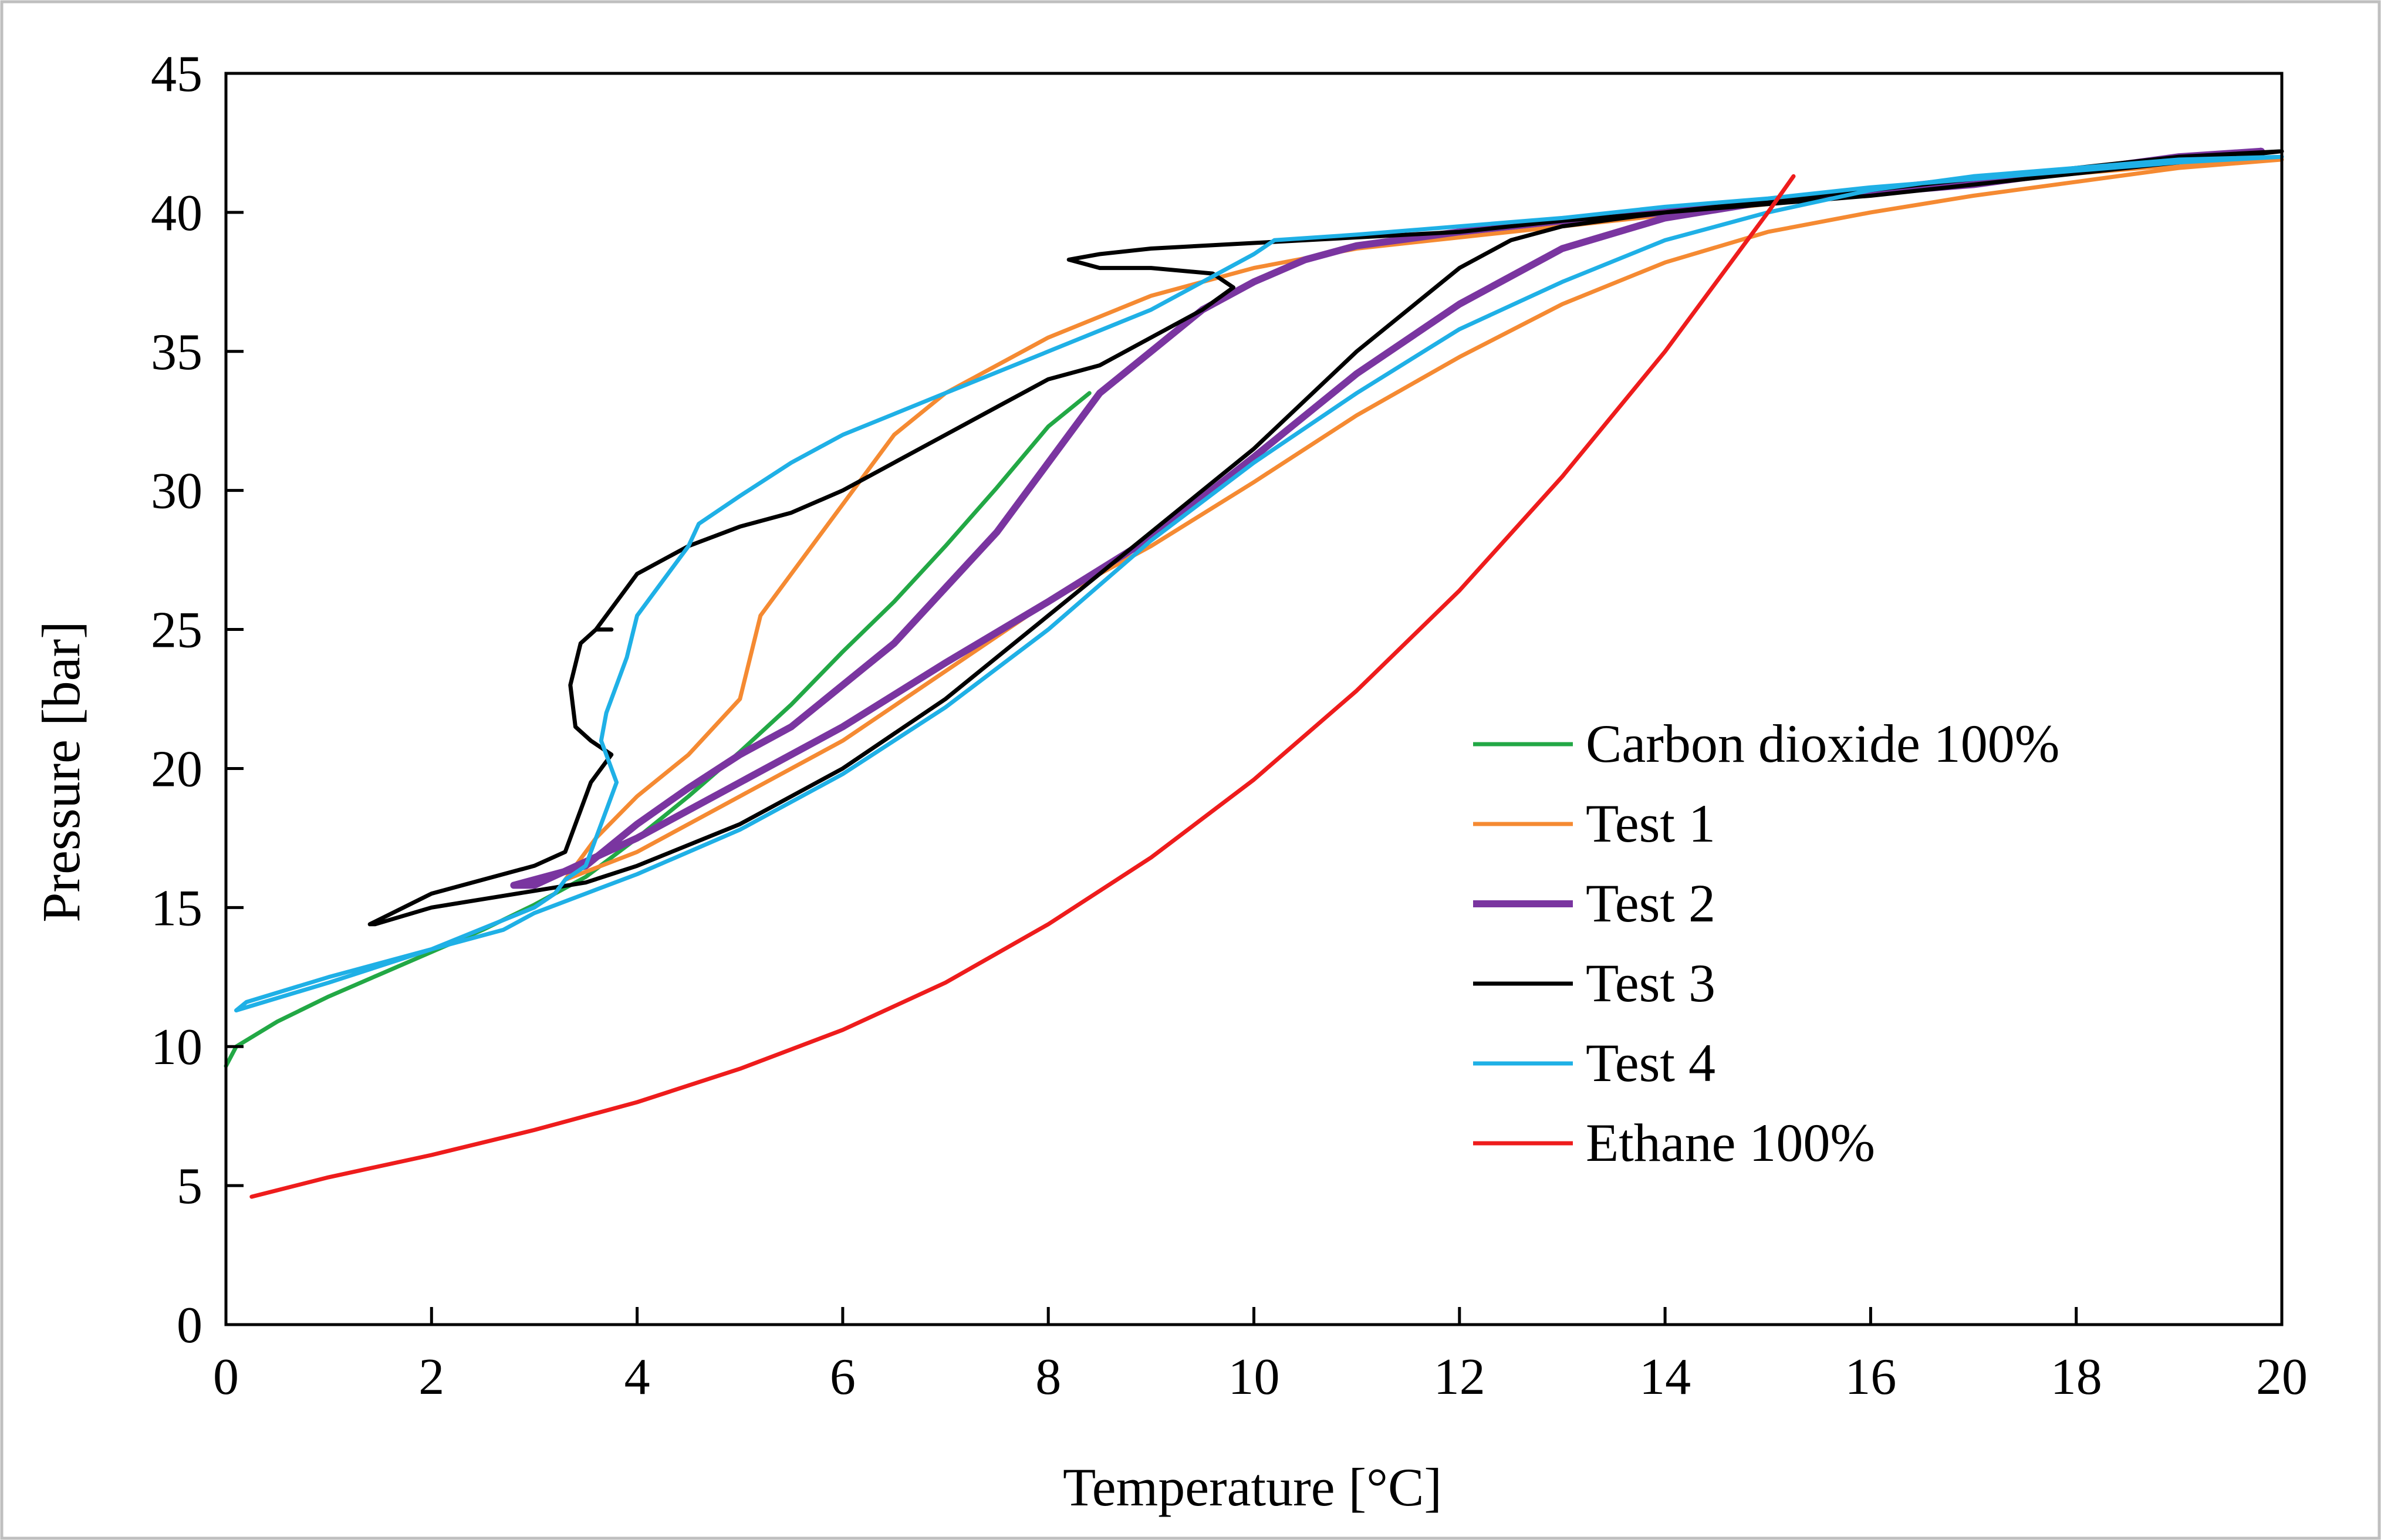 The image size is (2381, 1540). Describe the element at coordinates (176, 213) in the screenshot. I see `y-tick-label: 40` at that location.